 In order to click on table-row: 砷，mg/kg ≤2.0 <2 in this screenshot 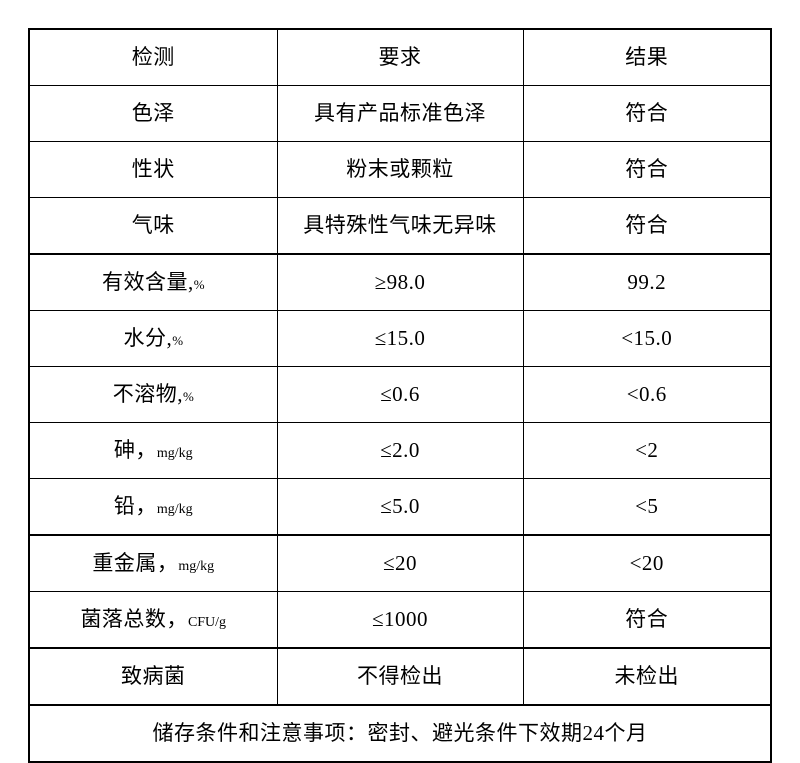, I will do `click(400, 450)`.